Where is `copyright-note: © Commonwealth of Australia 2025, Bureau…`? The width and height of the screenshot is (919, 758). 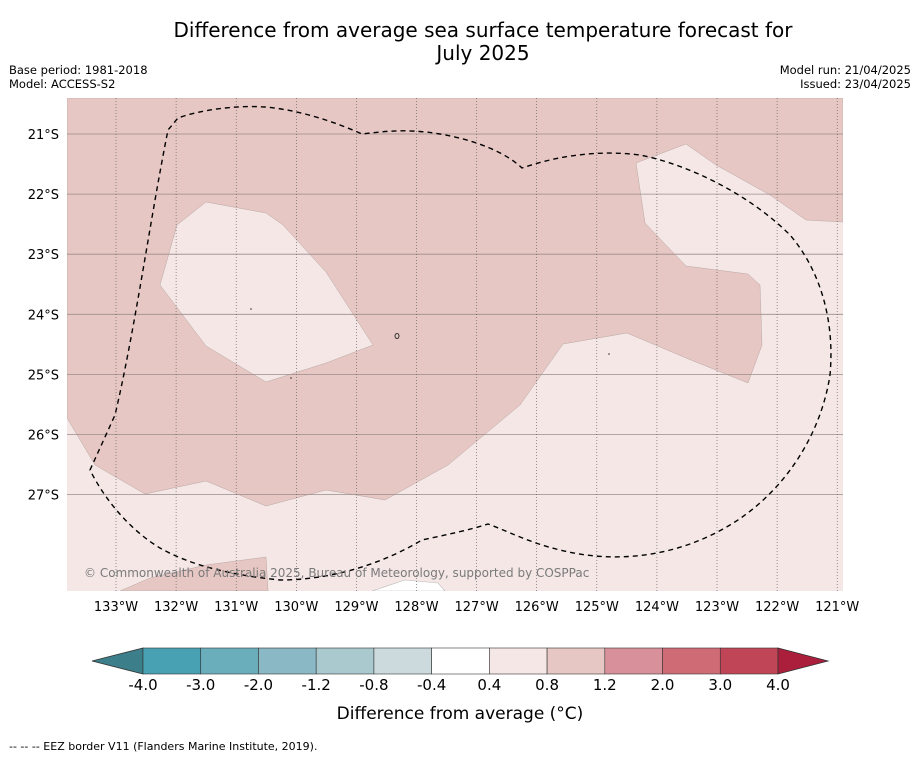
copyright-note: © Commonwealth of Australia 2025, Bureau… is located at coordinates (336, 573).